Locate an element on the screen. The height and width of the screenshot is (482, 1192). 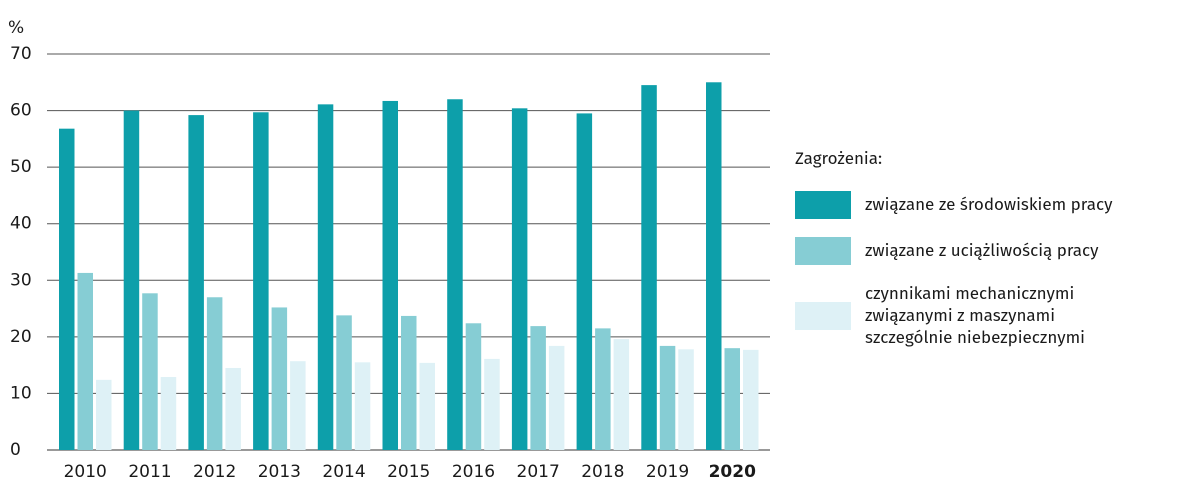
legend-label: związane z uciążliwością pracy is located at coordinates (982, 250).